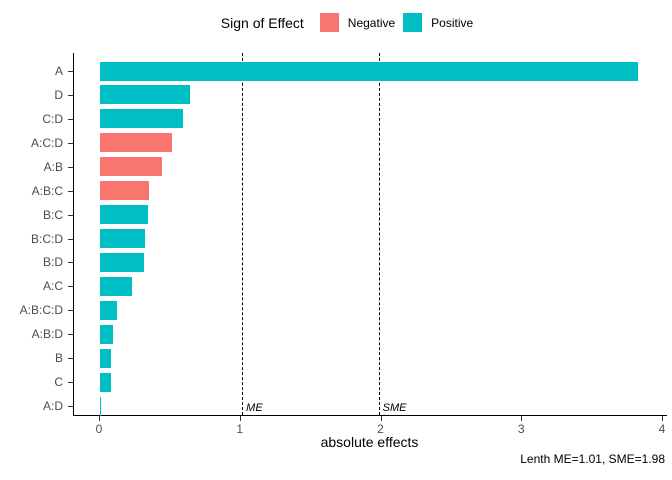  Describe the element at coordinates (106, 334) in the screenshot. I see `bar-A:B:D` at that location.